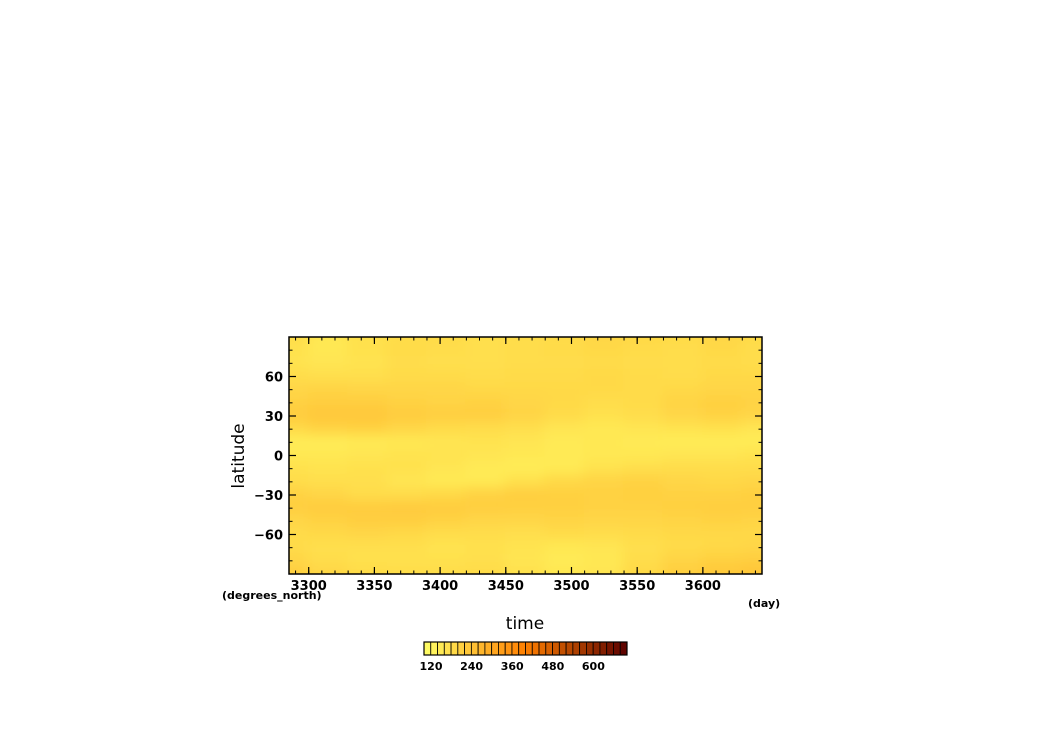 The width and height of the screenshot is (1050, 742). What do you see at coordinates (525, 624) in the screenshot?
I see `x-axis-title: time` at bounding box center [525, 624].